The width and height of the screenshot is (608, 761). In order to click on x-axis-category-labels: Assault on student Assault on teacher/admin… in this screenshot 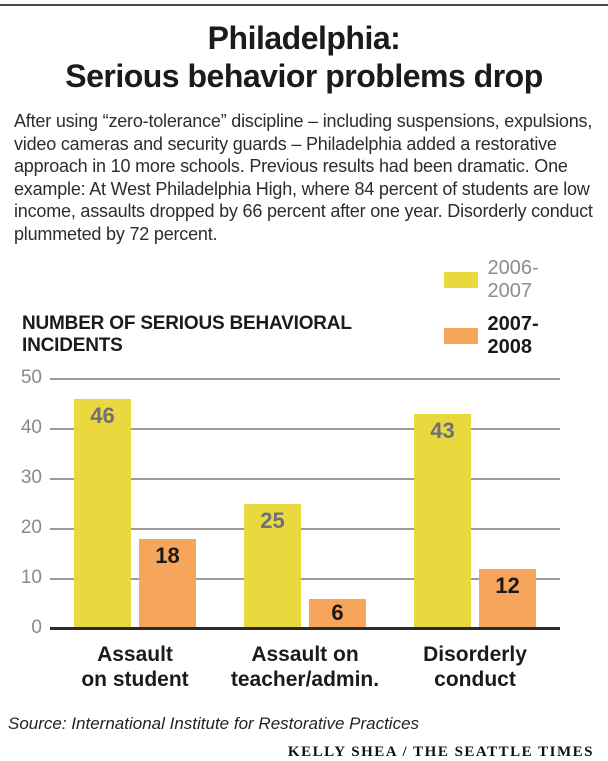, I will do `click(305, 667)`.